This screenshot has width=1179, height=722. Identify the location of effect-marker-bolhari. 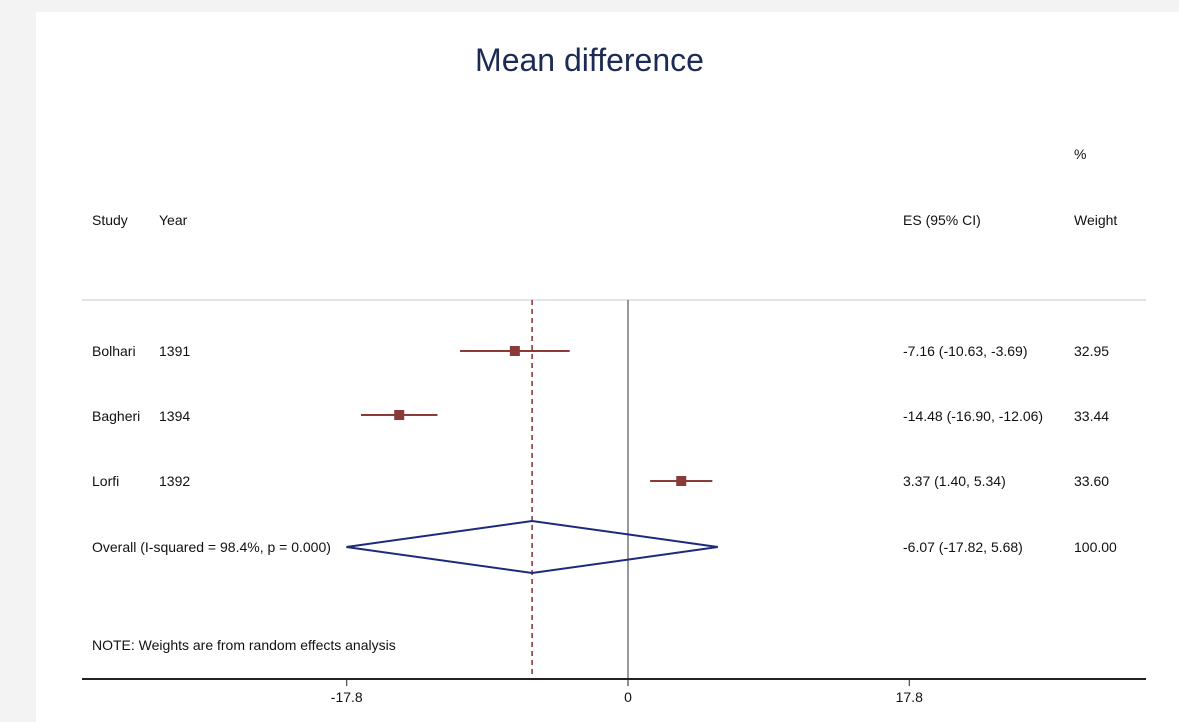
(514, 351).